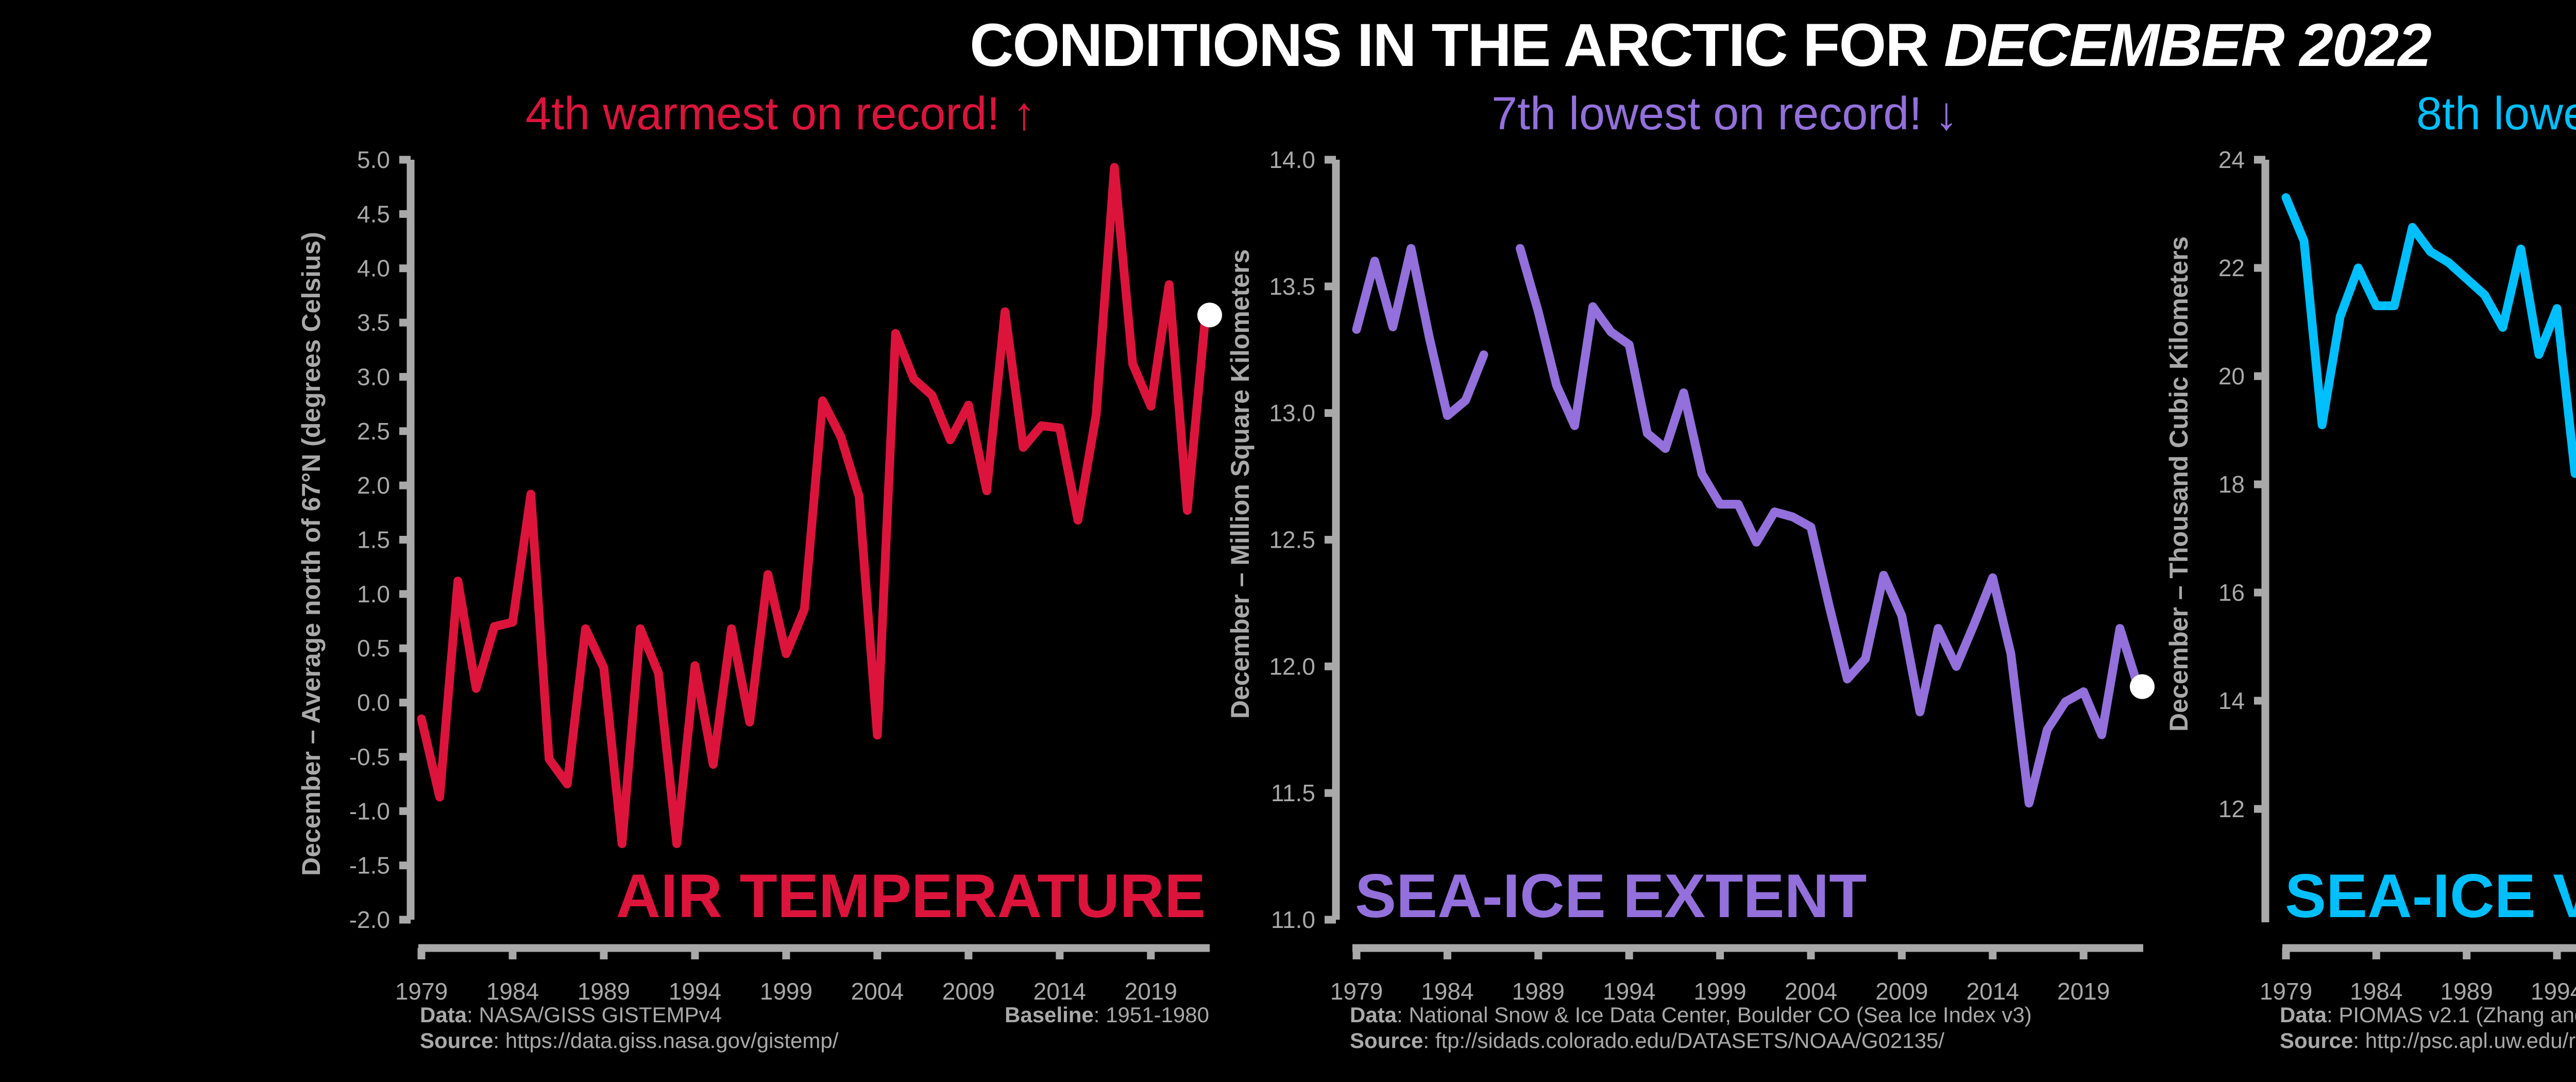  Describe the element at coordinates (2231, 700) in the screenshot. I see `y-tick-label: 14` at that location.